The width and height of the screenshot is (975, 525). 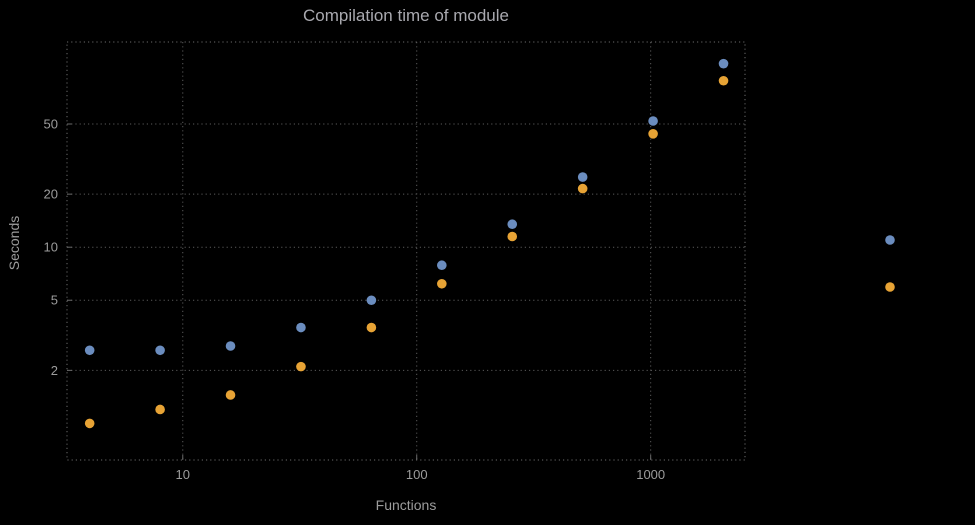 What do you see at coordinates (406, 15) in the screenshot?
I see `chart-title: Compilation time of module` at bounding box center [406, 15].